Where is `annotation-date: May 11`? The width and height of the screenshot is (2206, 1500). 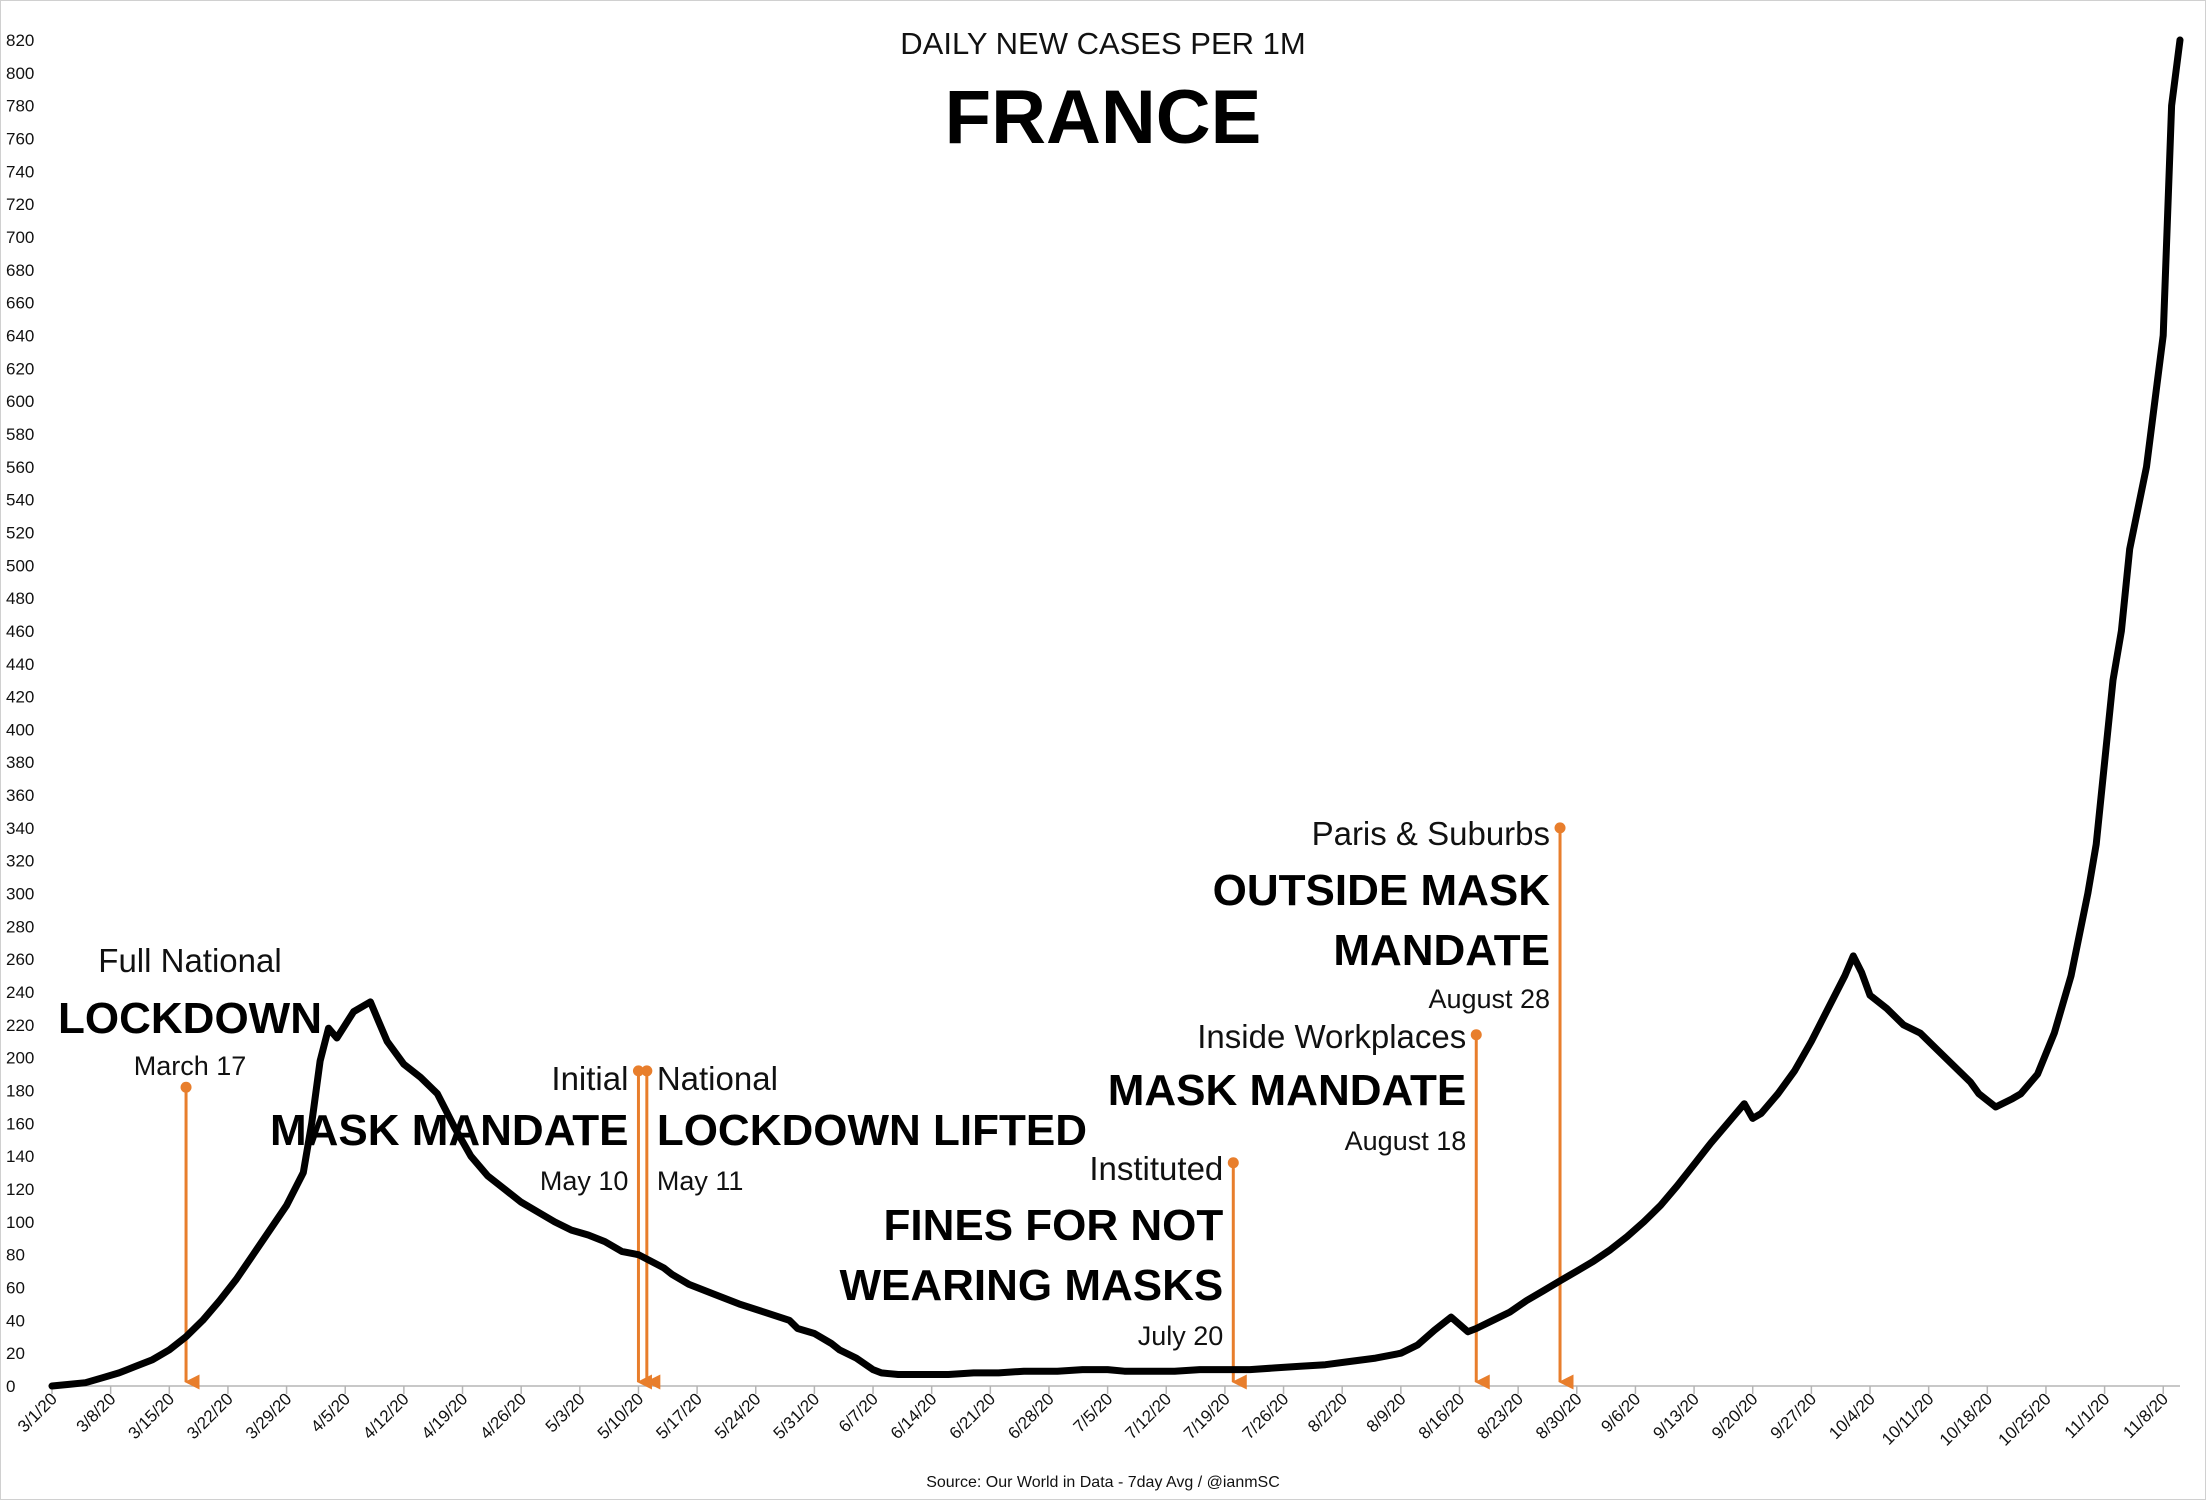
annotation-date: May 11 is located at coordinates (700, 1181).